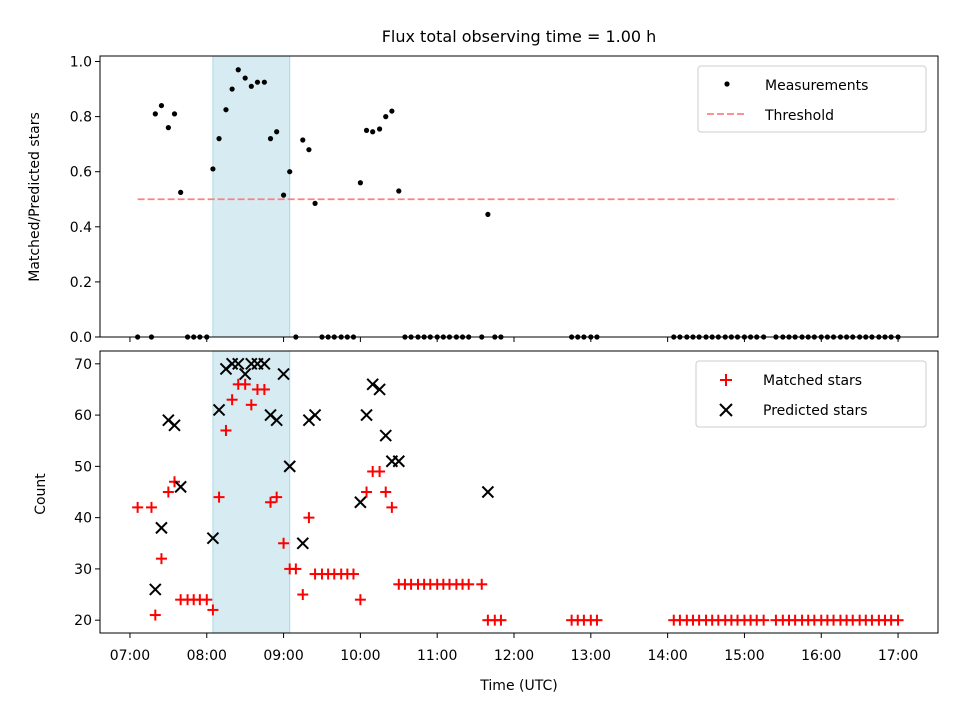 This screenshot has height=720, width=960. I want to click on y-tick-label: 0.6, so click(81, 173).